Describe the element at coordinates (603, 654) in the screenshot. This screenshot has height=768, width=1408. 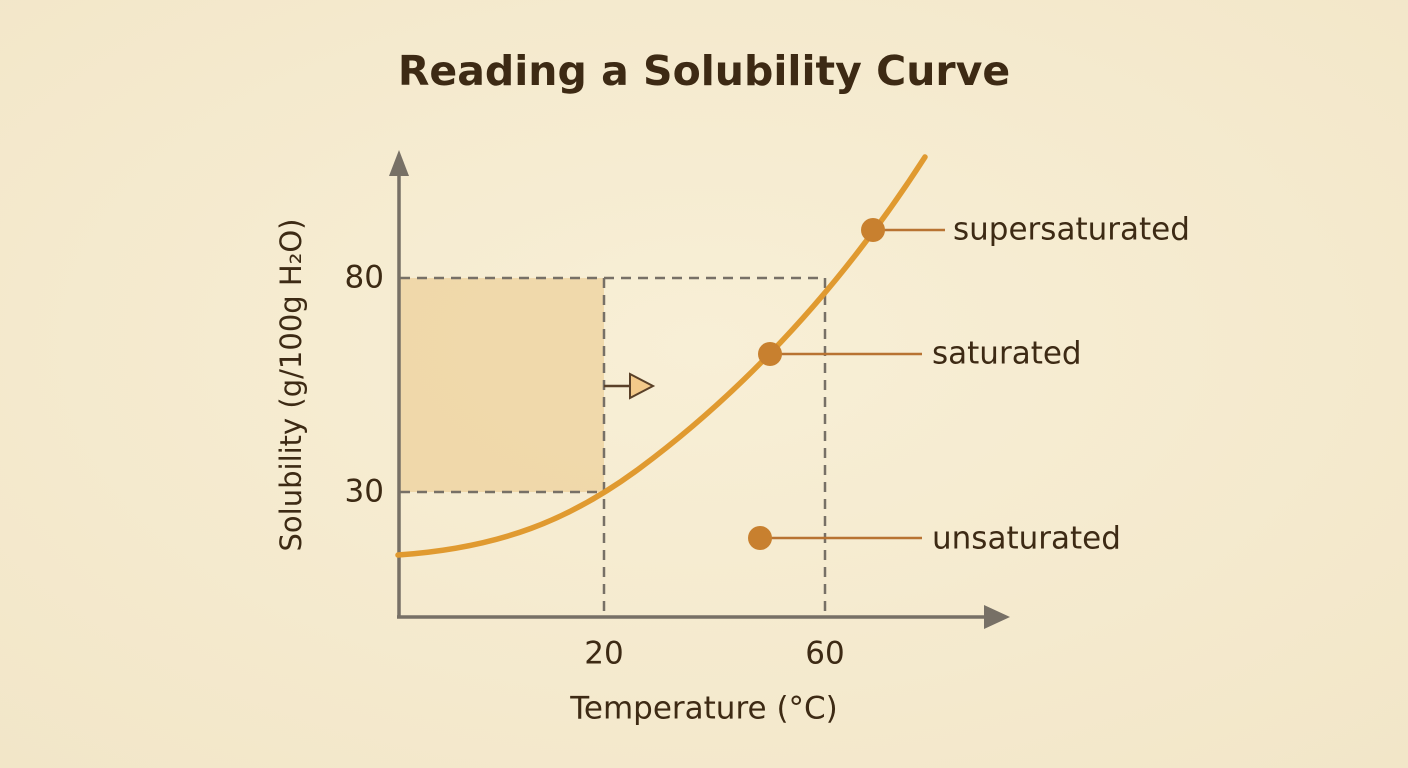
I see `x-tick-label: 20` at that location.